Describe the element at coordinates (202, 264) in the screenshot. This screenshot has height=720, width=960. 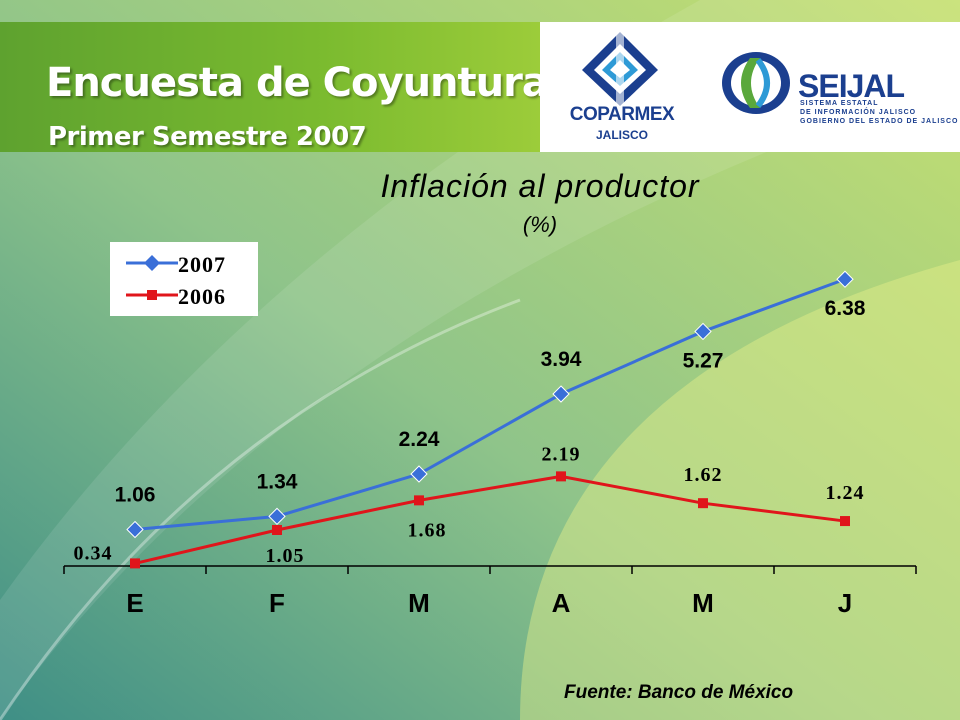
I see `legend-label-2007: 2007` at that location.